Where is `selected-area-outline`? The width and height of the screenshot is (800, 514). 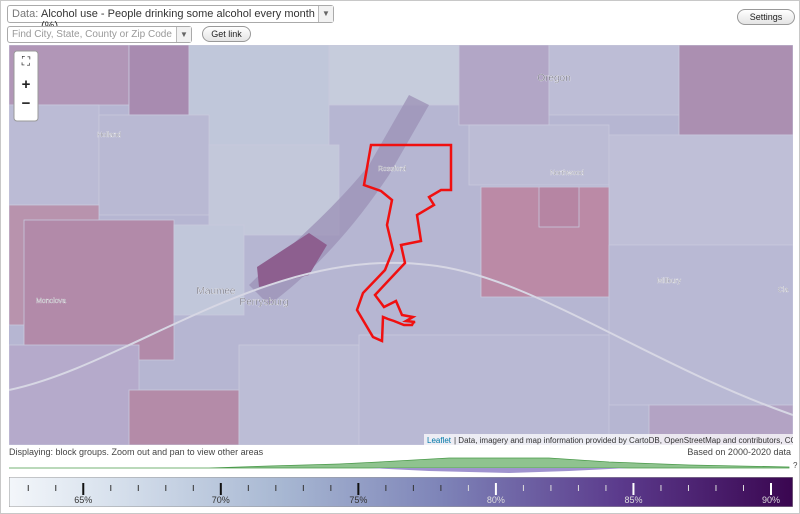 selected-area-outline is located at coordinates (404, 243).